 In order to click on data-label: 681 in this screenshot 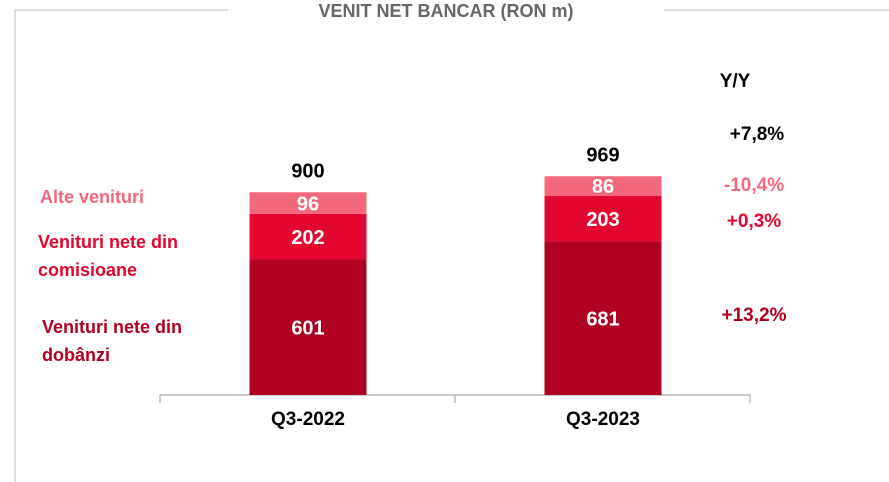, I will do `click(602, 319)`.